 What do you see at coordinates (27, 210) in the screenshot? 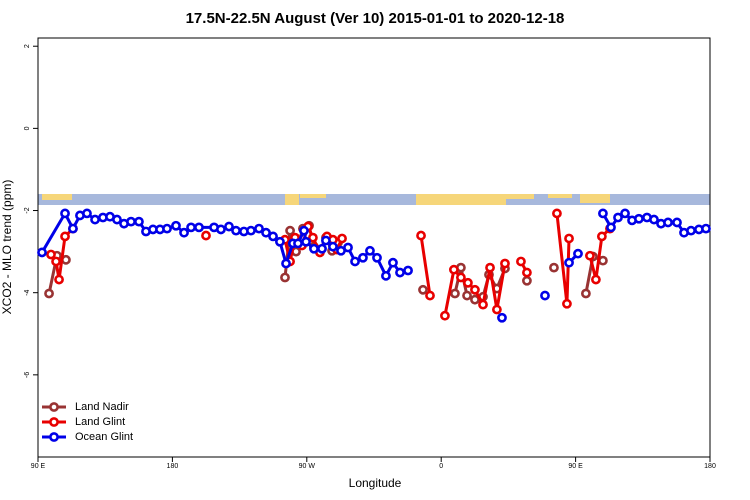
I see `y-tick-label: -2` at bounding box center [27, 210].